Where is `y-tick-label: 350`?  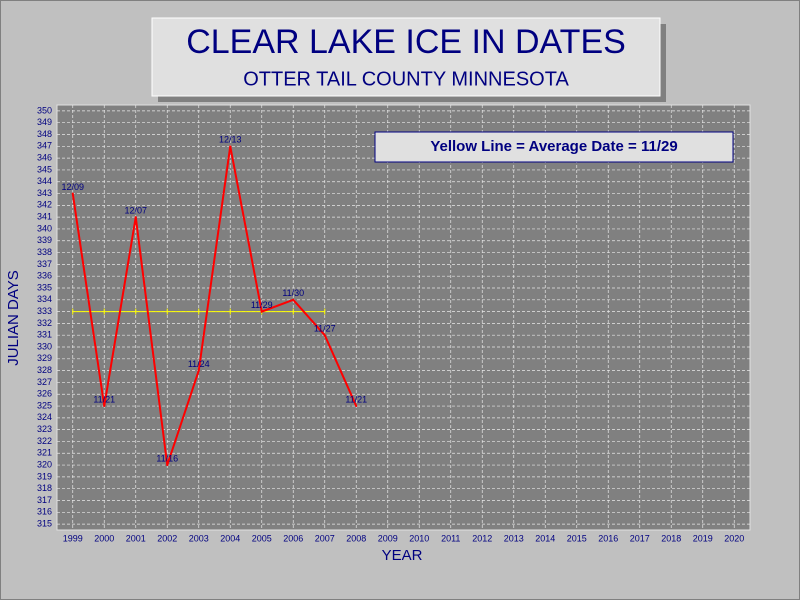
y-tick-label: 350 is located at coordinates (44, 110).